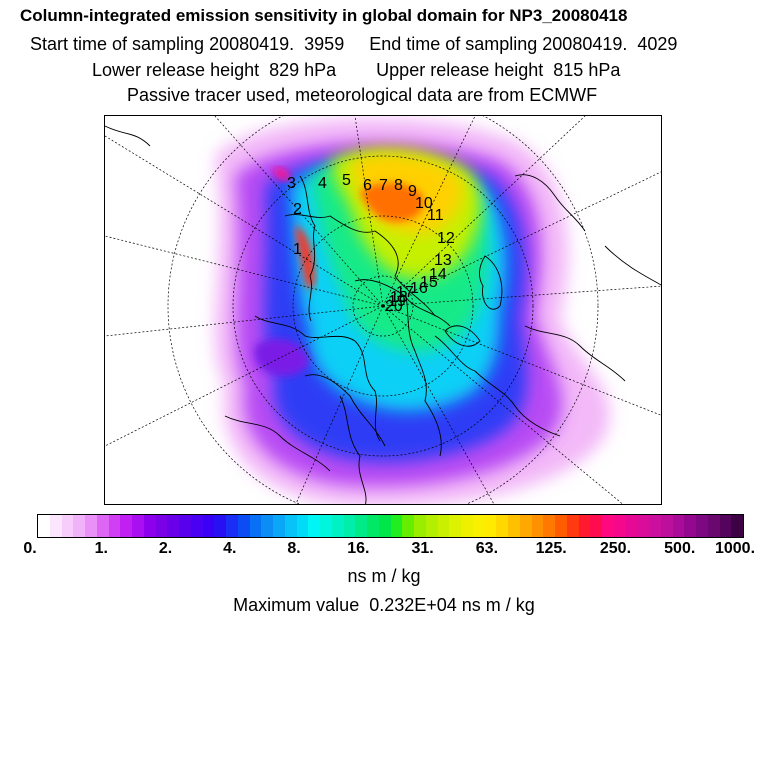  What do you see at coordinates (429, 282) in the screenshot?
I see `traj-label: 15` at bounding box center [429, 282].